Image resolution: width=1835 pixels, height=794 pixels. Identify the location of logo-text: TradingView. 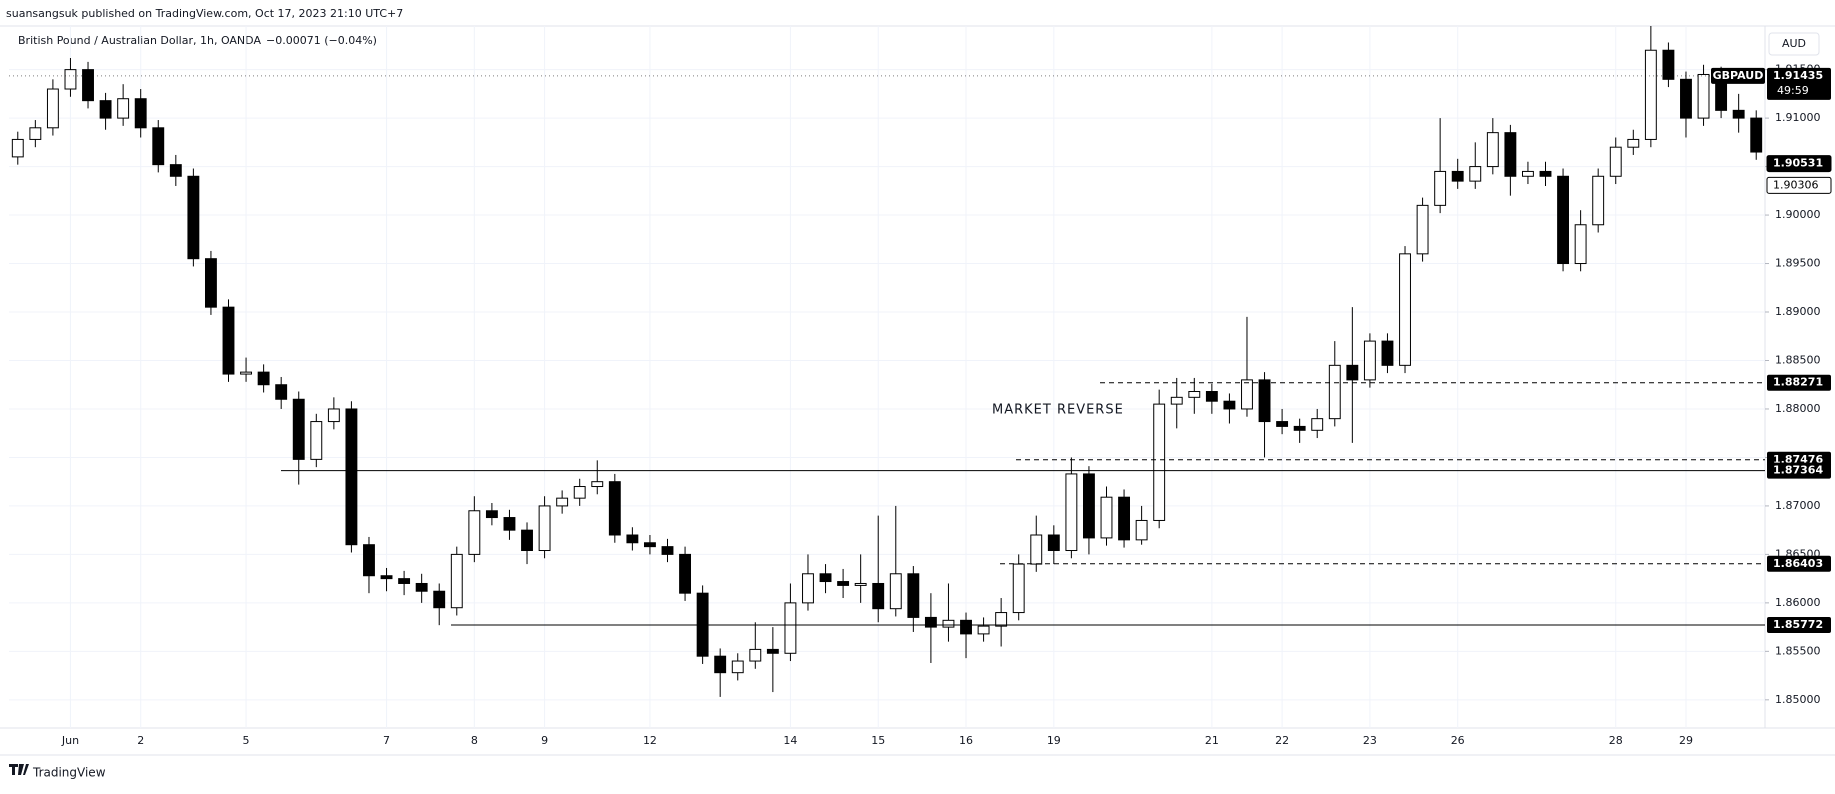
(69, 773).